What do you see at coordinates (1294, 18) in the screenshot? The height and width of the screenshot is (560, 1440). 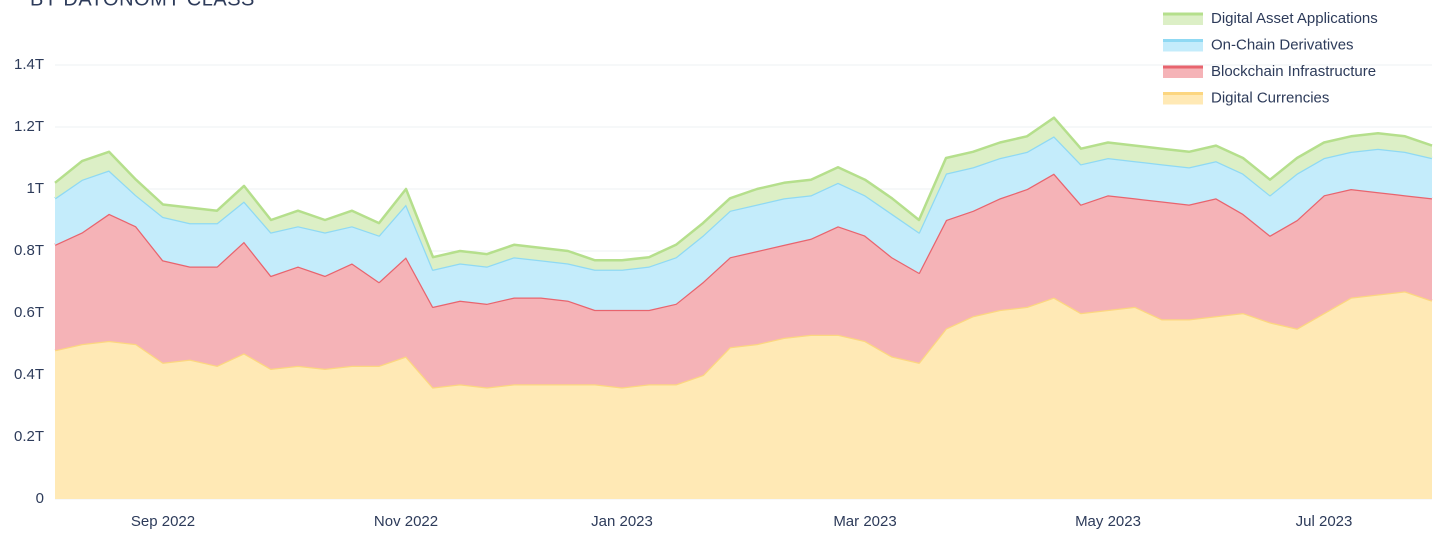 I see `legend-label: Digital Asset Applications` at bounding box center [1294, 18].